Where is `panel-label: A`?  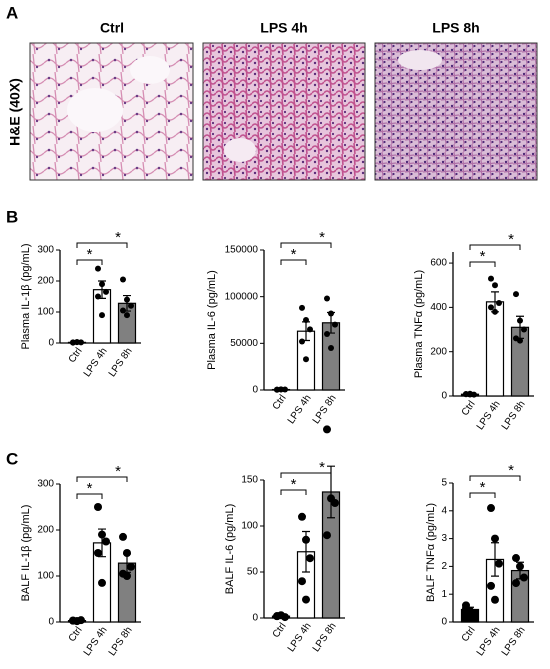
panel-label: A is located at coordinates (12, 12).